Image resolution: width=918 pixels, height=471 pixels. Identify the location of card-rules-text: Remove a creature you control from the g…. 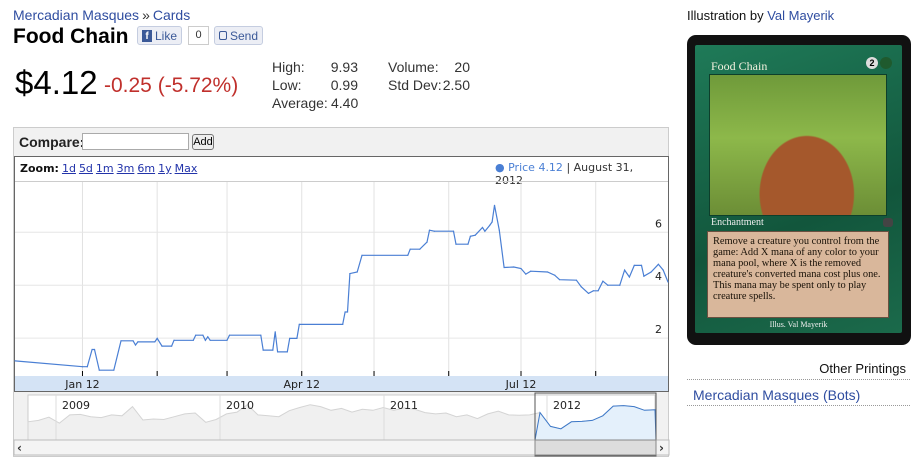
(798, 274).